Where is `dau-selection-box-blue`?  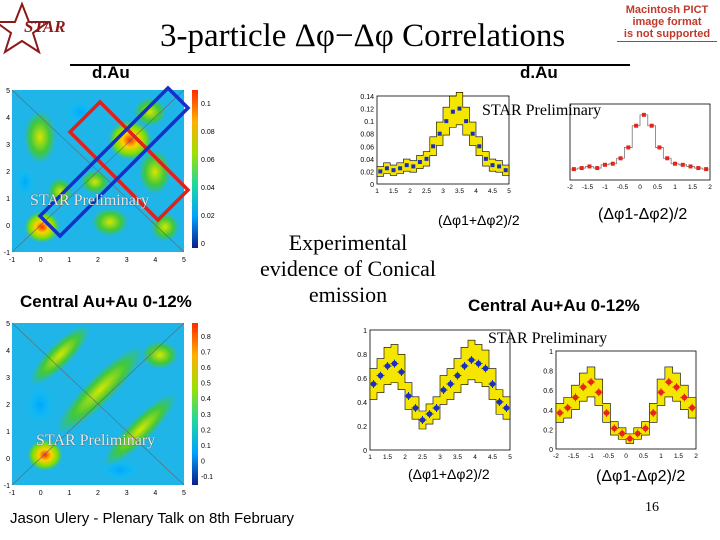 dau-selection-box-blue is located at coordinates (114, 162).